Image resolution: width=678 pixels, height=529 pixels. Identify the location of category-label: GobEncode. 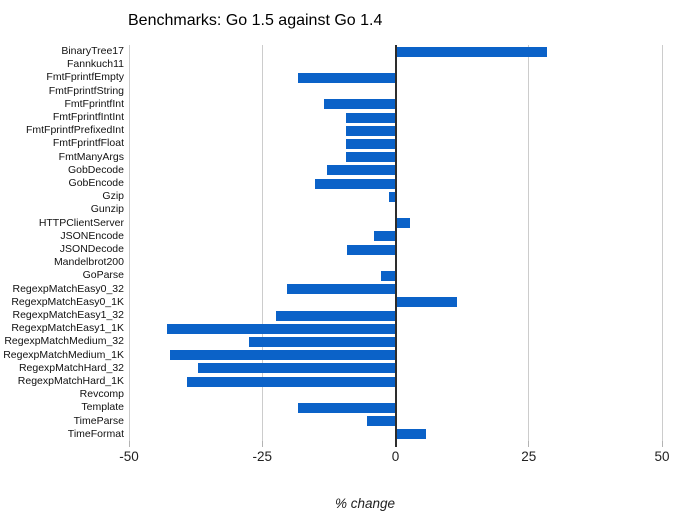
(96, 183).